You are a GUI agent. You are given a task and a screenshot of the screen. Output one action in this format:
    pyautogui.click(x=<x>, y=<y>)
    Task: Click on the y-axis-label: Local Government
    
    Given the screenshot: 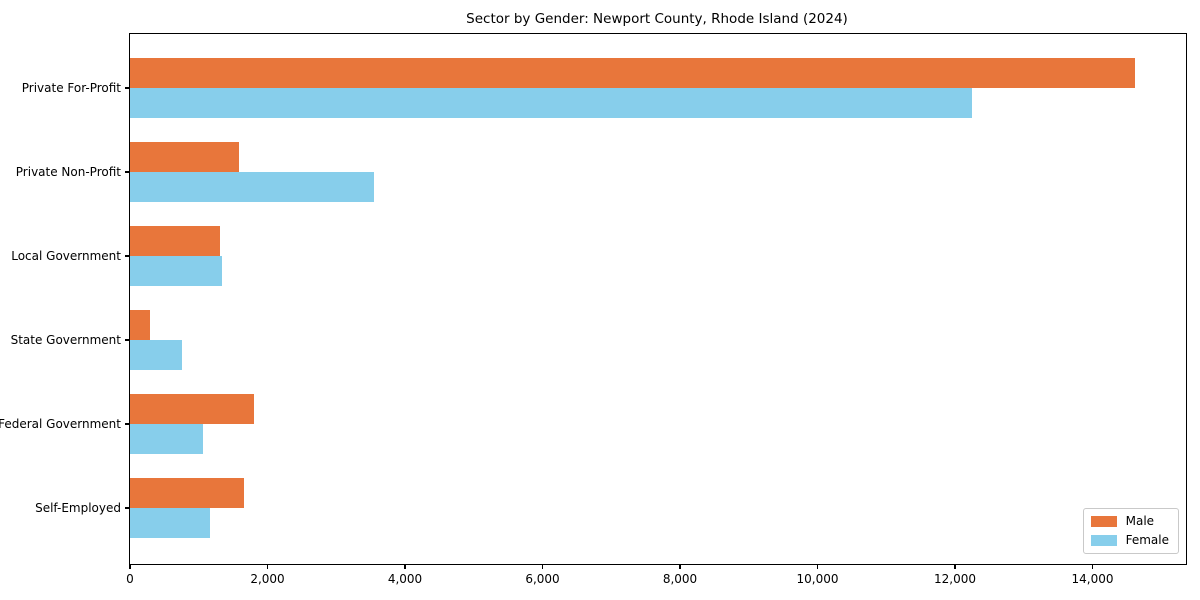 What is the action you would take?
    pyautogui.click(x=66, y=256)
    